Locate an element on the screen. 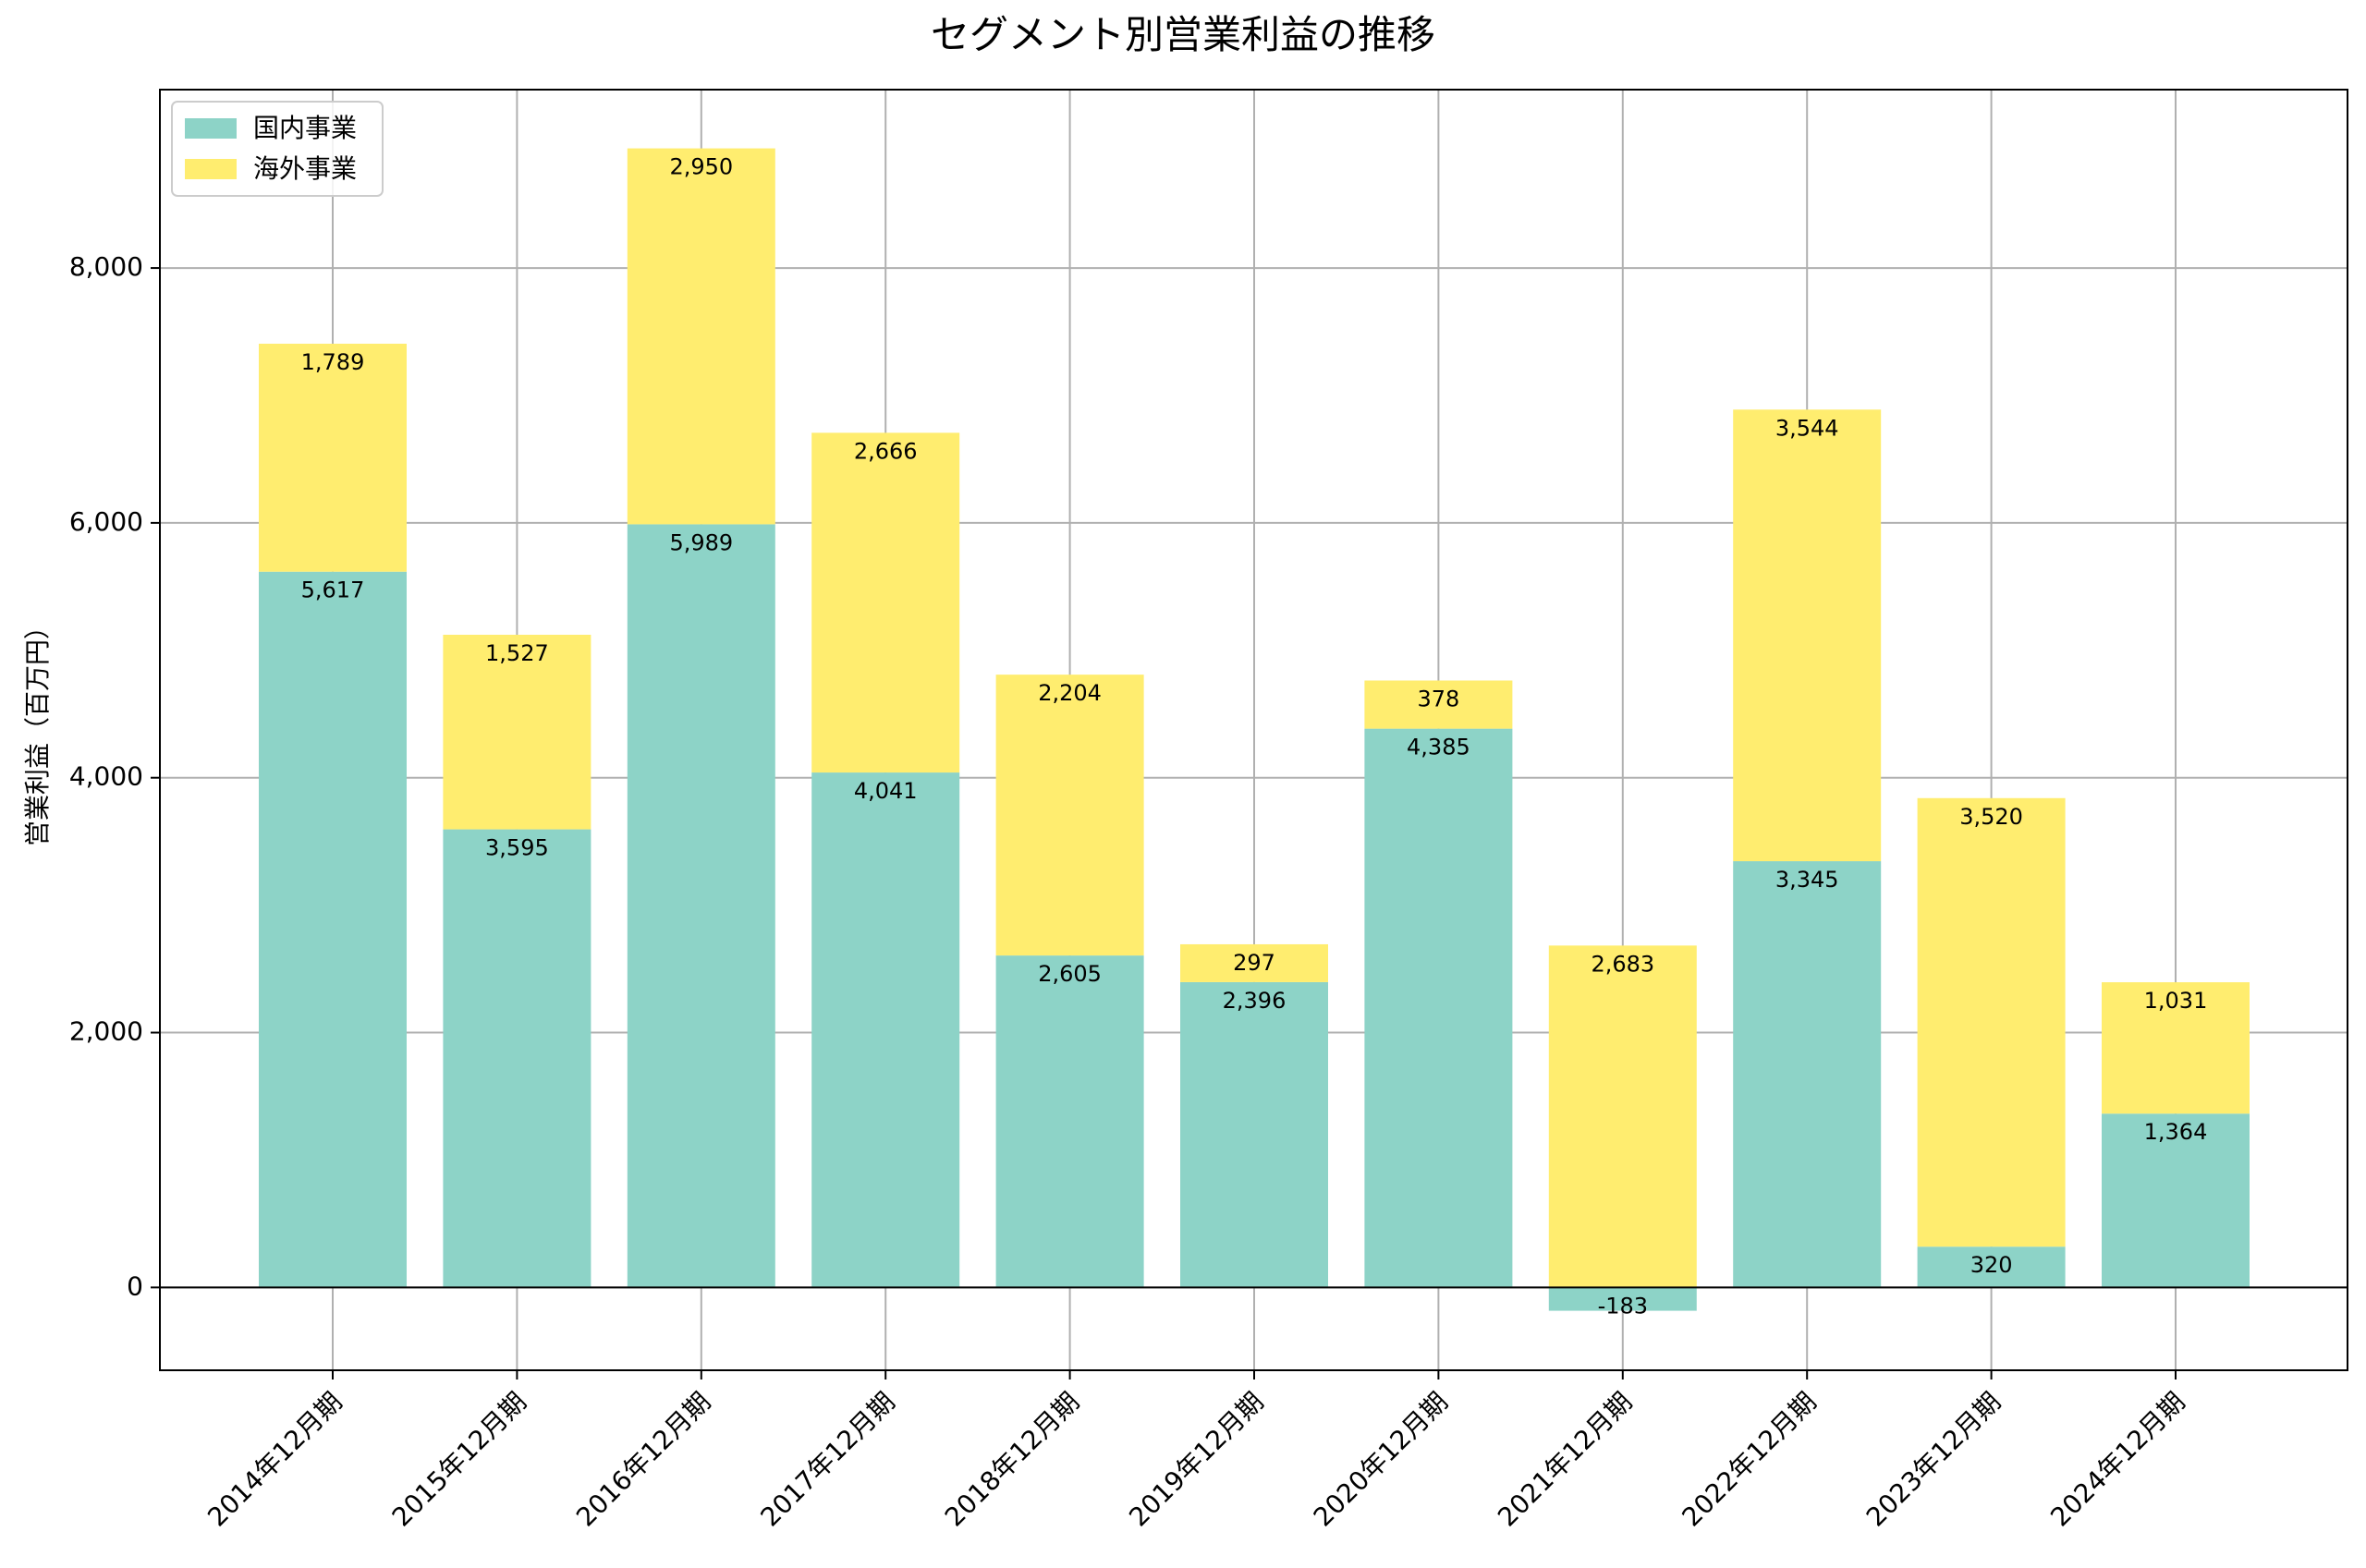  bar-label-overseas: 297 is located at coordinates (1254, 963).